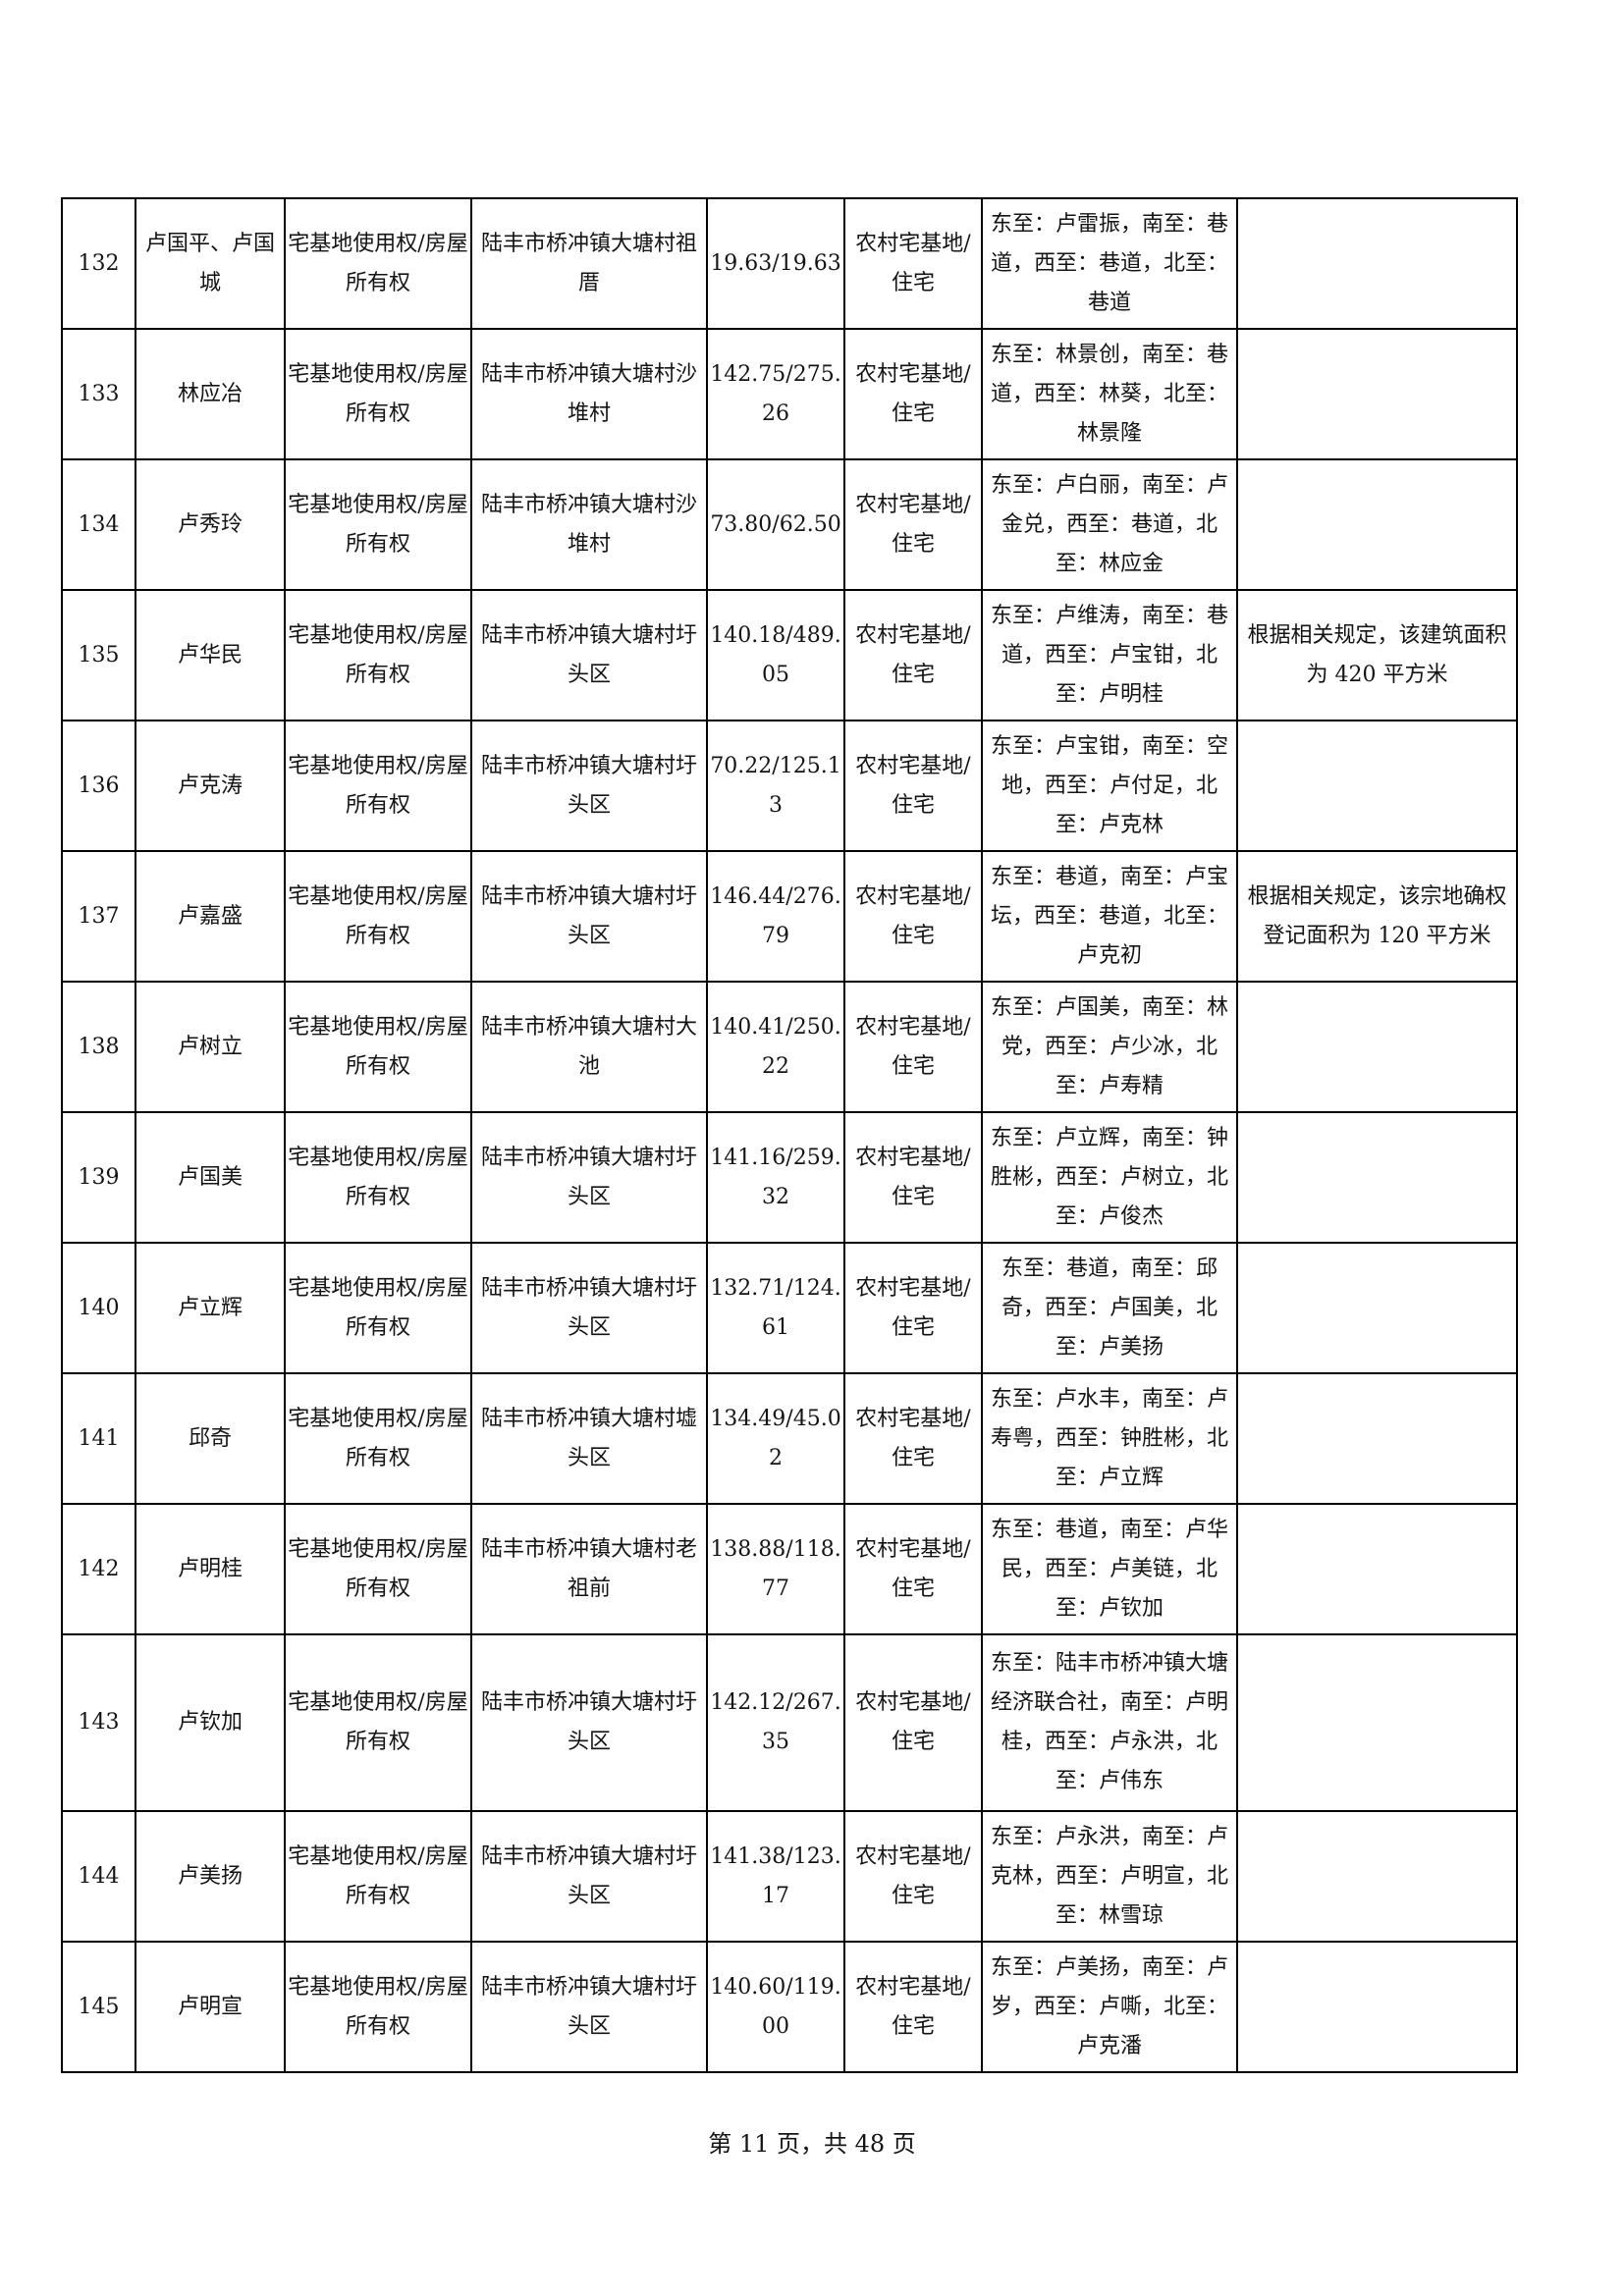 The width and height of the screenshot is (1624, 2296). Describe the element at coordinates (775, 394) in the screenshot. I see `cell-area: 142.75/275.26` at that location.